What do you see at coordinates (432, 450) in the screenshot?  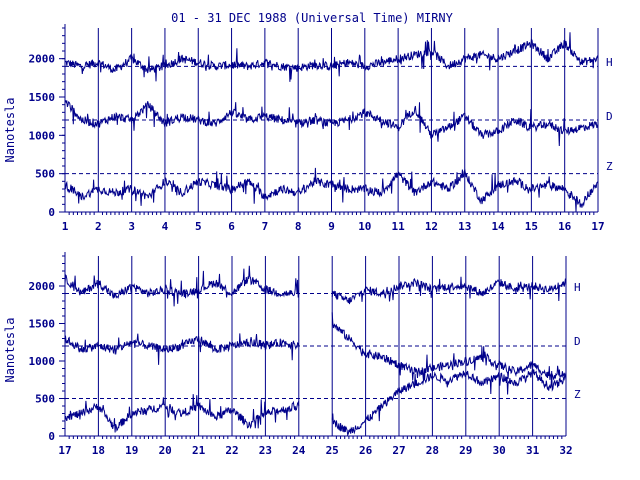 I see `x-tick-label: 28` at bounding box center [432, 450].